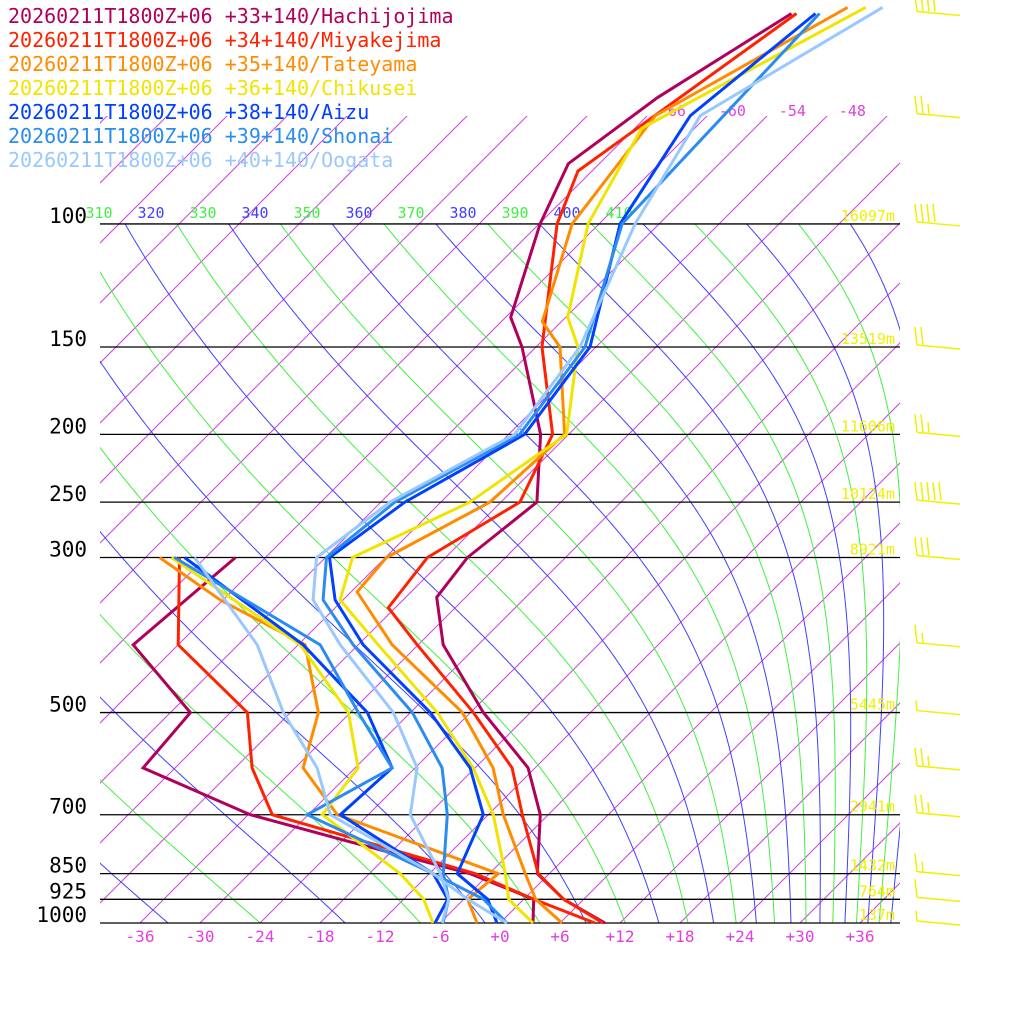 The image size is (1024, 1024). I want to click on adiabat-label: 320, so click(150, 213).